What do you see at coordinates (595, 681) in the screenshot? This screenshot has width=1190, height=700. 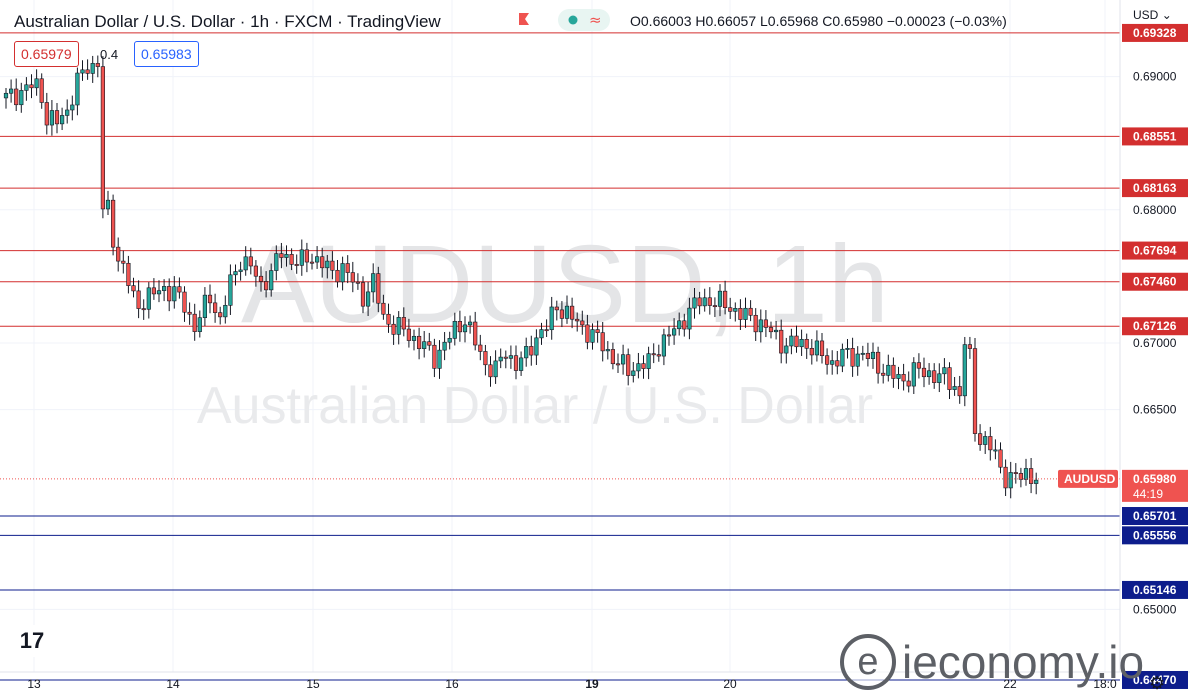 I see `time-axis: 13 14 15 16 19 20 22 18:0` at bounding box center [595, 681].